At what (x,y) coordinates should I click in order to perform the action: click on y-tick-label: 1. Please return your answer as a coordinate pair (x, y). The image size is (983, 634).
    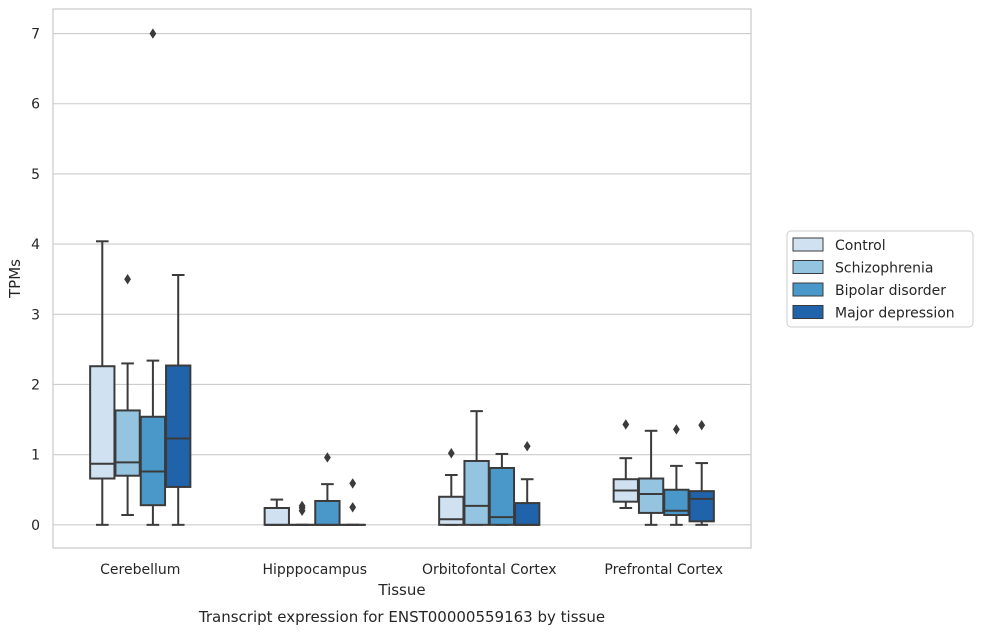
    Looking at the image, I should click on (35, 456).